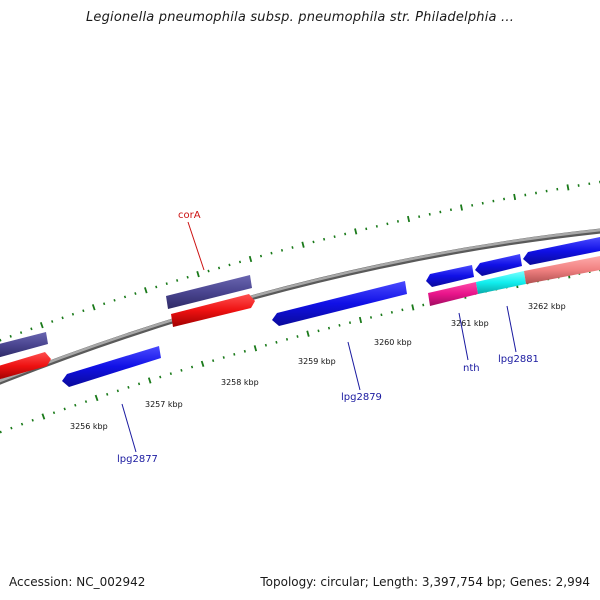 The image size is (600, 600). I want to click on kbp-label-3257: 3257 kbp, so click(164, 404).